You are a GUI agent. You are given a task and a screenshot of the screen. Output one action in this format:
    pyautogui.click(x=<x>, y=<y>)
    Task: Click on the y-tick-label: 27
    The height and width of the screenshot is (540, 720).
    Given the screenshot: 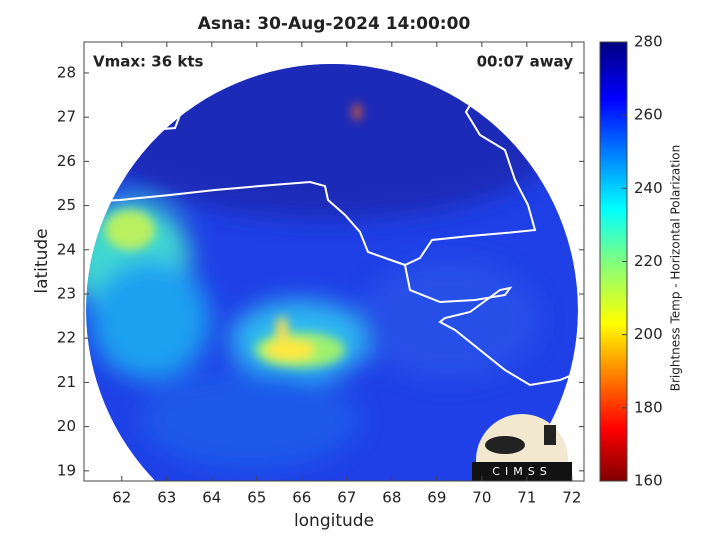 What is the action you would take?
    pyautogui.click(x=66, y=117)
    